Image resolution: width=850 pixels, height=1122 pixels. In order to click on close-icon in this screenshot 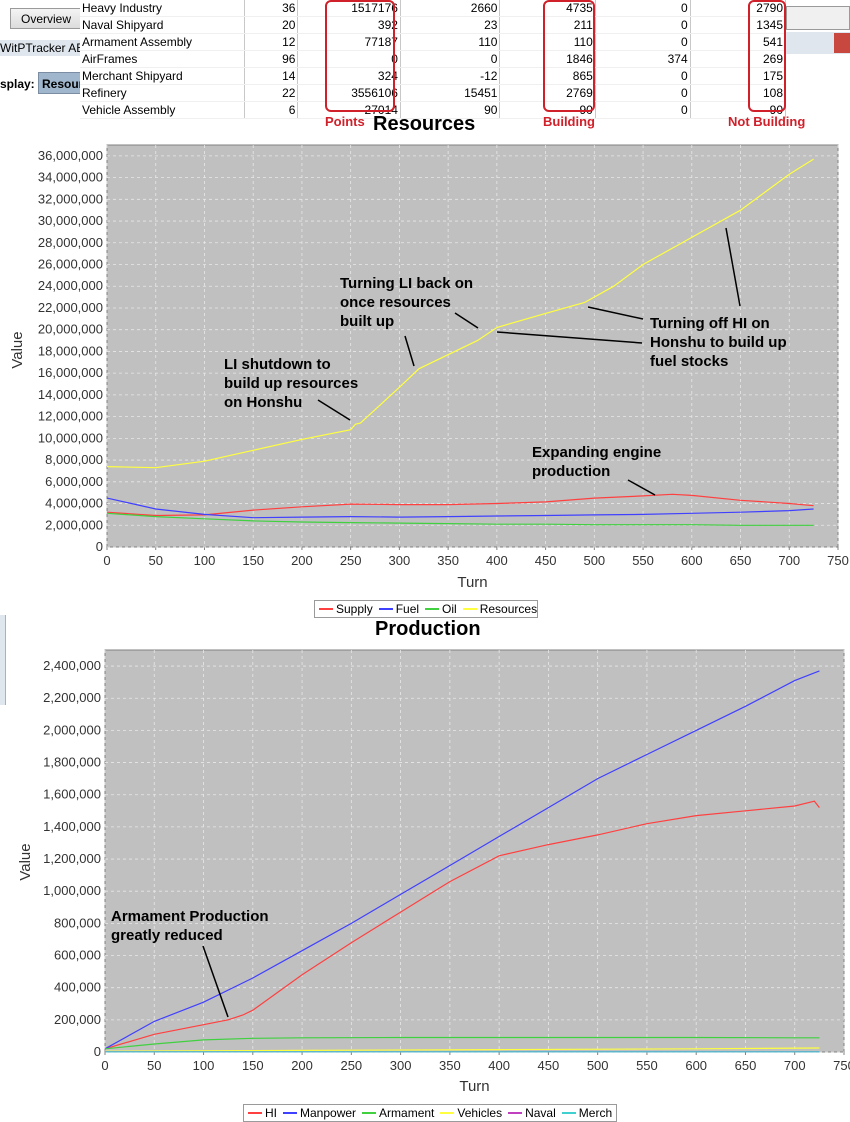, I will do `click(842, 43)`.